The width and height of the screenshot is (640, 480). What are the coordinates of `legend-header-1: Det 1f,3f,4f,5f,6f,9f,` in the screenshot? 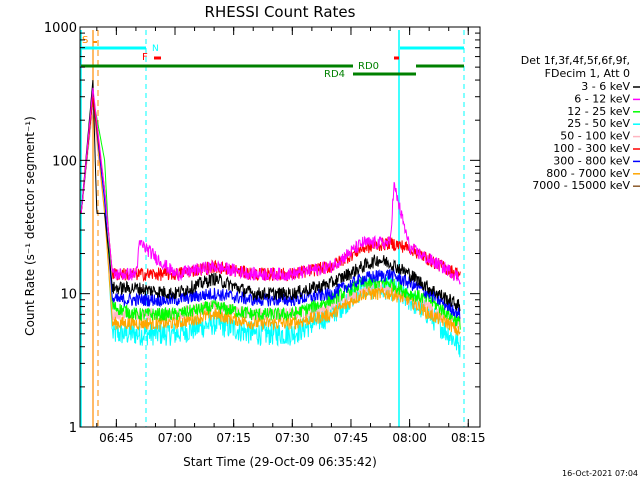 It's located at (575, 60).